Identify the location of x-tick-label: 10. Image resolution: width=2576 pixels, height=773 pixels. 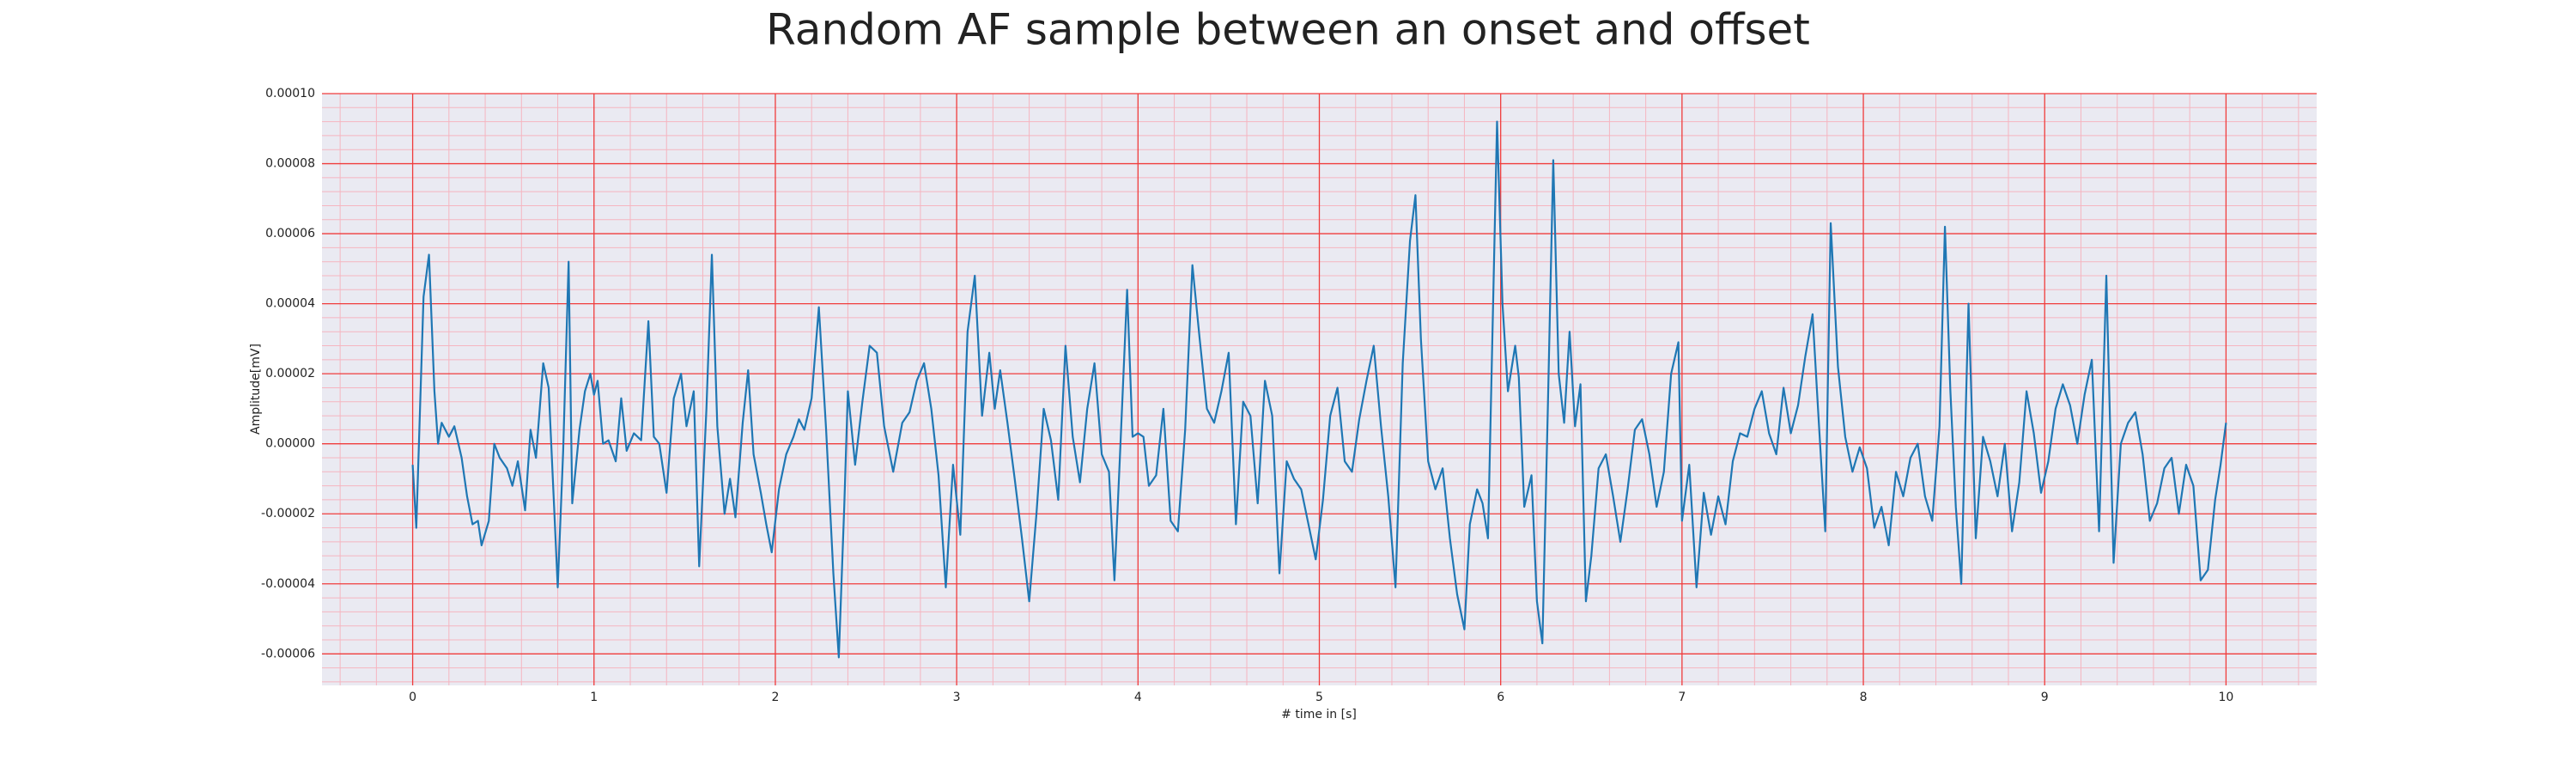
(2225, 697).